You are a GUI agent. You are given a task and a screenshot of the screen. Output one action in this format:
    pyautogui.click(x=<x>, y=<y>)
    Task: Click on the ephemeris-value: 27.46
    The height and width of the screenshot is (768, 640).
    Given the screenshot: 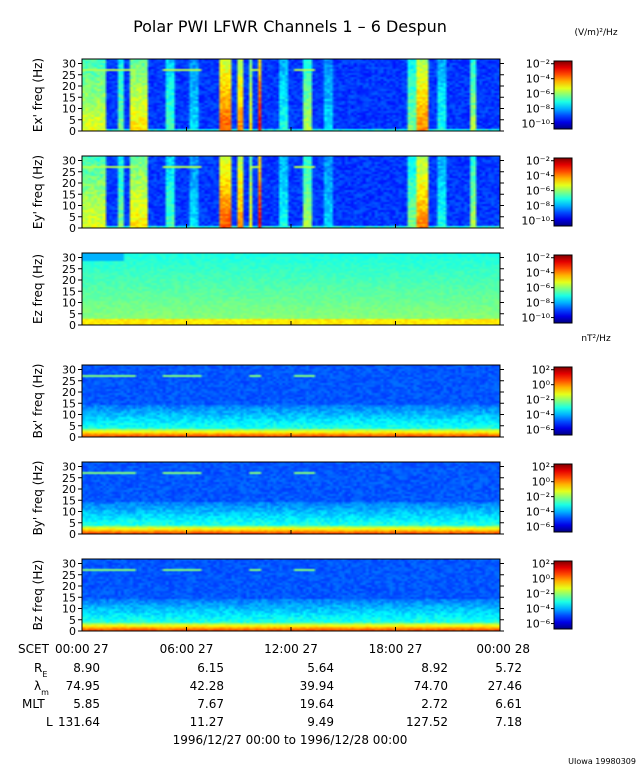 What is the action you would take?
    pyautogui.click(x=505, y=686)
    